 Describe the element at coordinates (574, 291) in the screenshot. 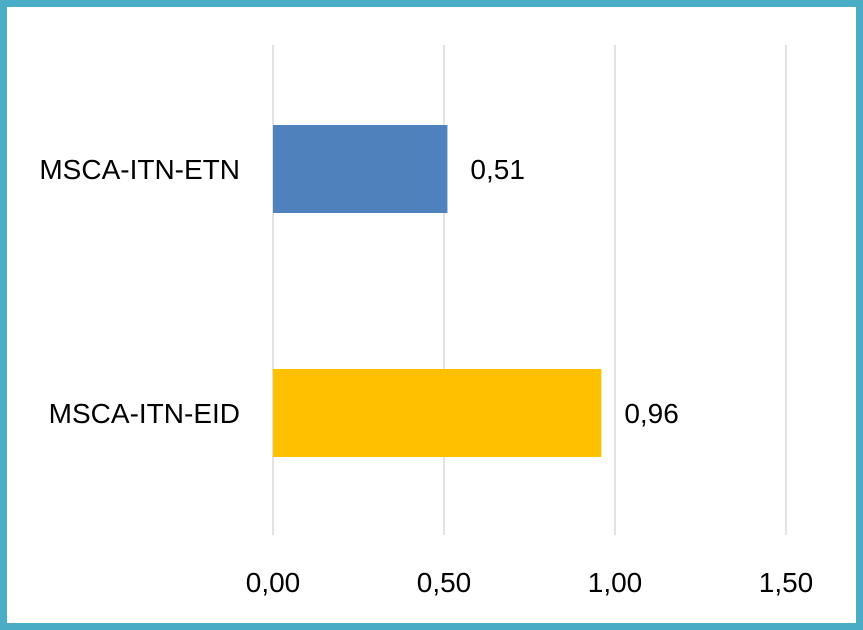

I see `value-labels: 0,51 0,96` at that location.